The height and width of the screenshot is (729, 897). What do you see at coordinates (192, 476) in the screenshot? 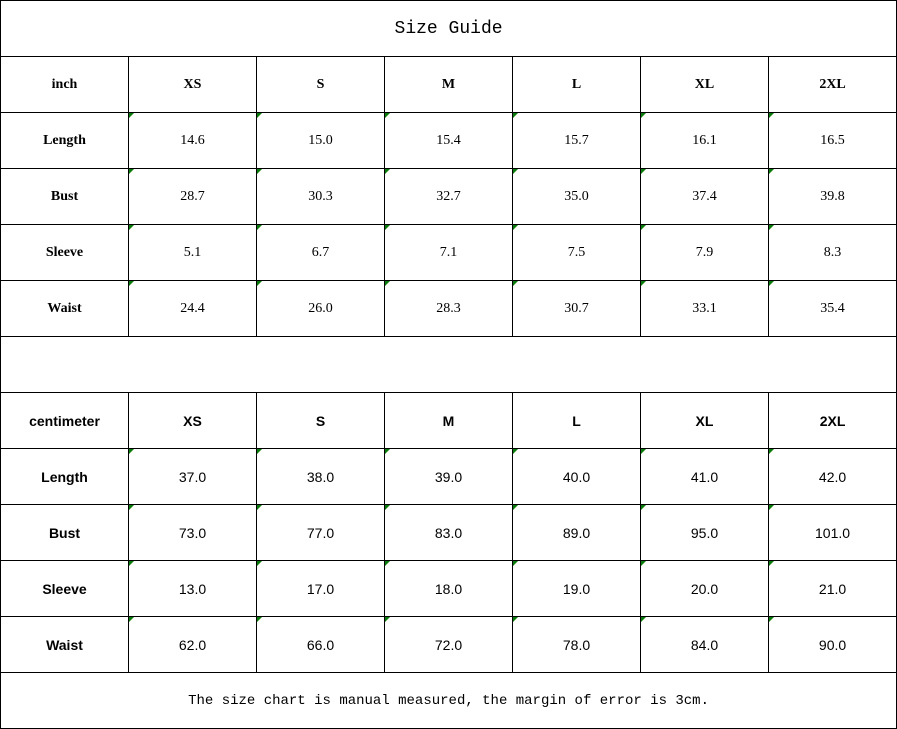
I see `value-cell: 37.0` at bounding box center [192, 476].